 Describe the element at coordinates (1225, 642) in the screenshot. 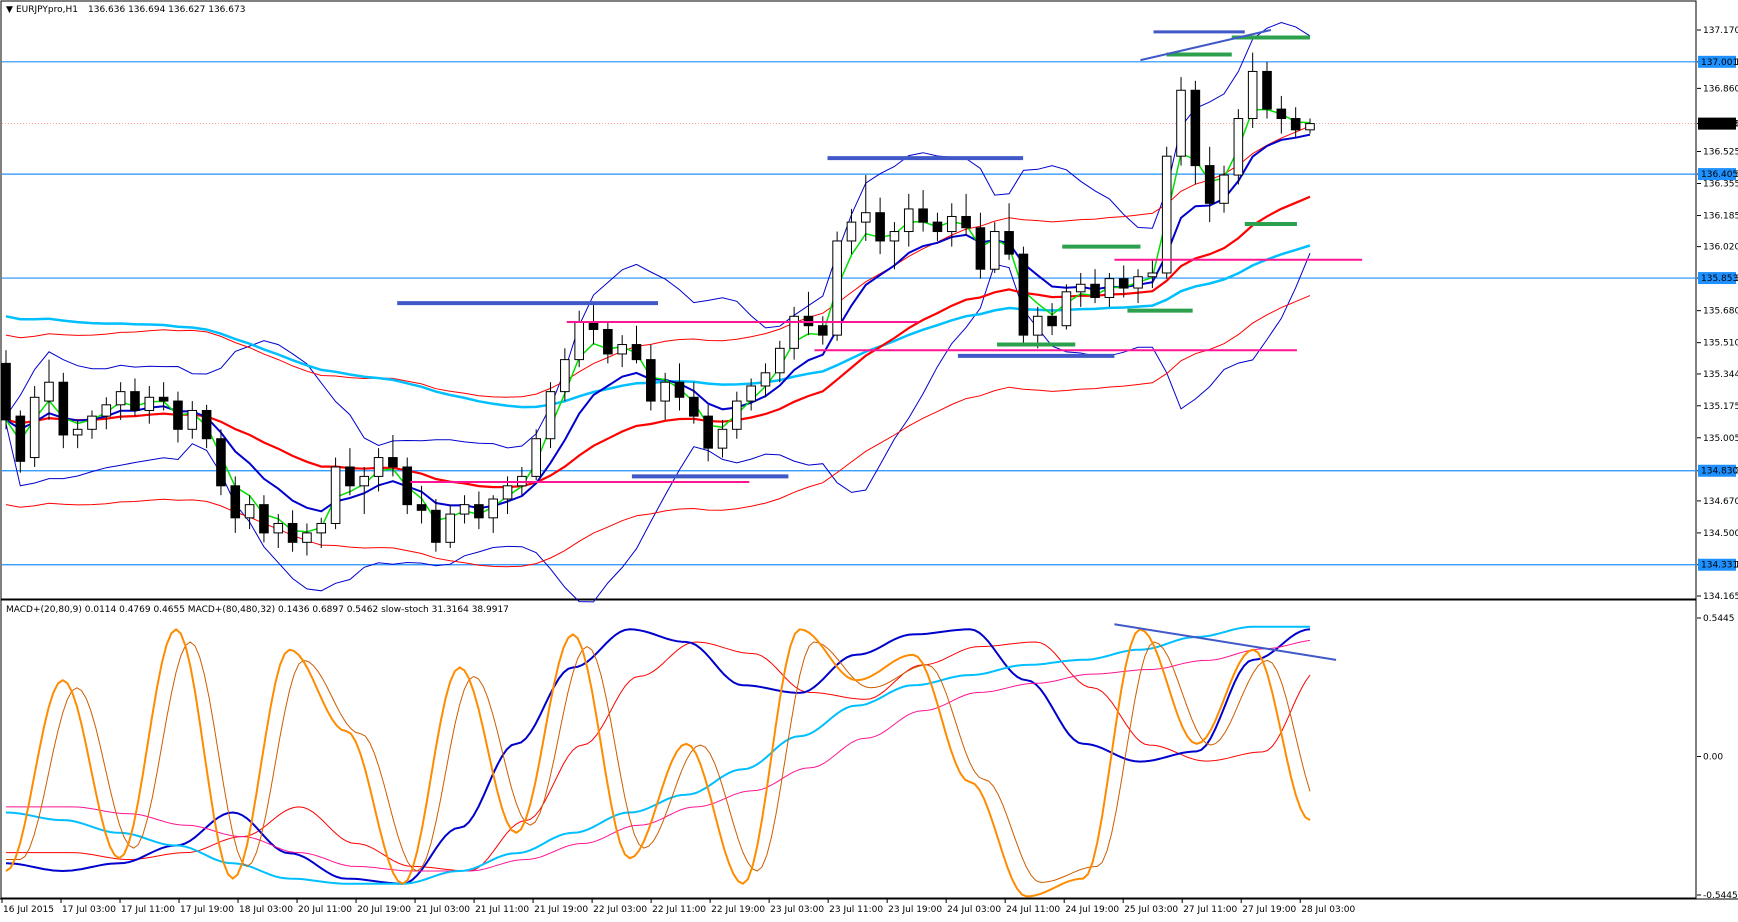

I see `indicator-trendline` at that location.